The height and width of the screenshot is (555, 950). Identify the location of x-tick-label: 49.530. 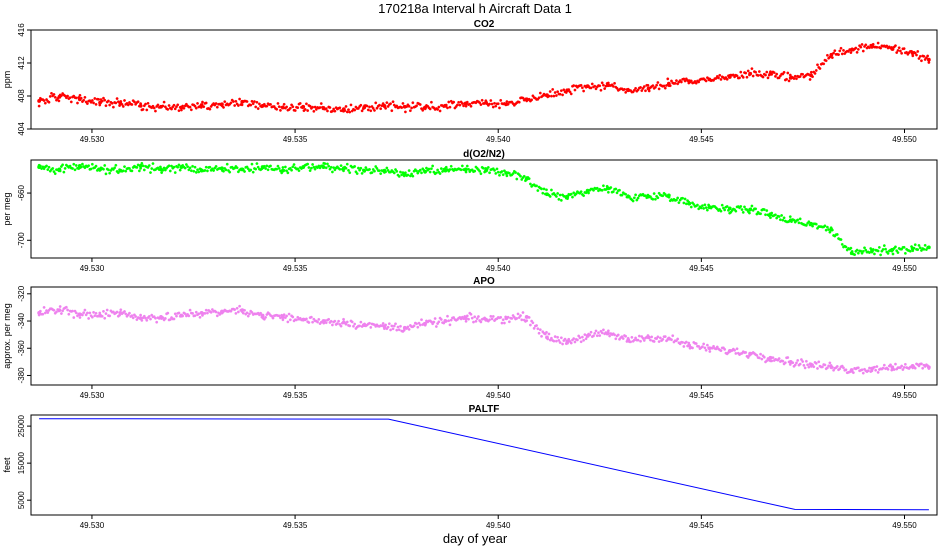
(92, 139).